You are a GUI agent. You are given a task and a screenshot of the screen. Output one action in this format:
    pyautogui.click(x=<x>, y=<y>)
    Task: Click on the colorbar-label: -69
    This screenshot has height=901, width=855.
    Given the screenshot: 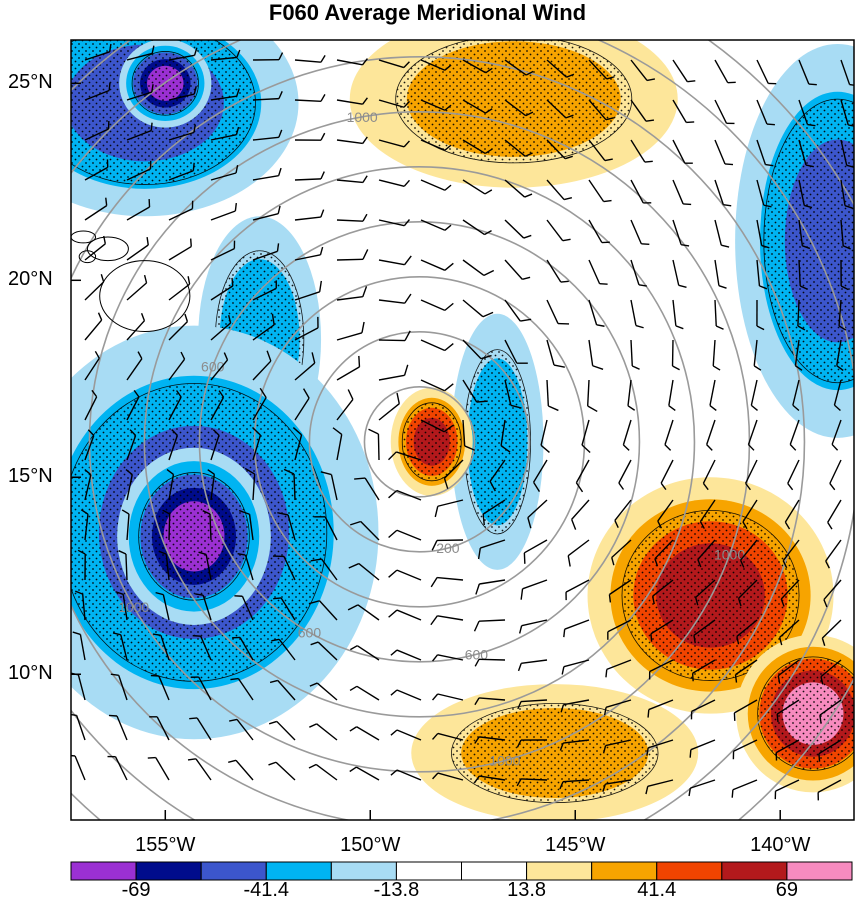 What is the action you would take?
    pyautogui.click(x=136, y=890)
    